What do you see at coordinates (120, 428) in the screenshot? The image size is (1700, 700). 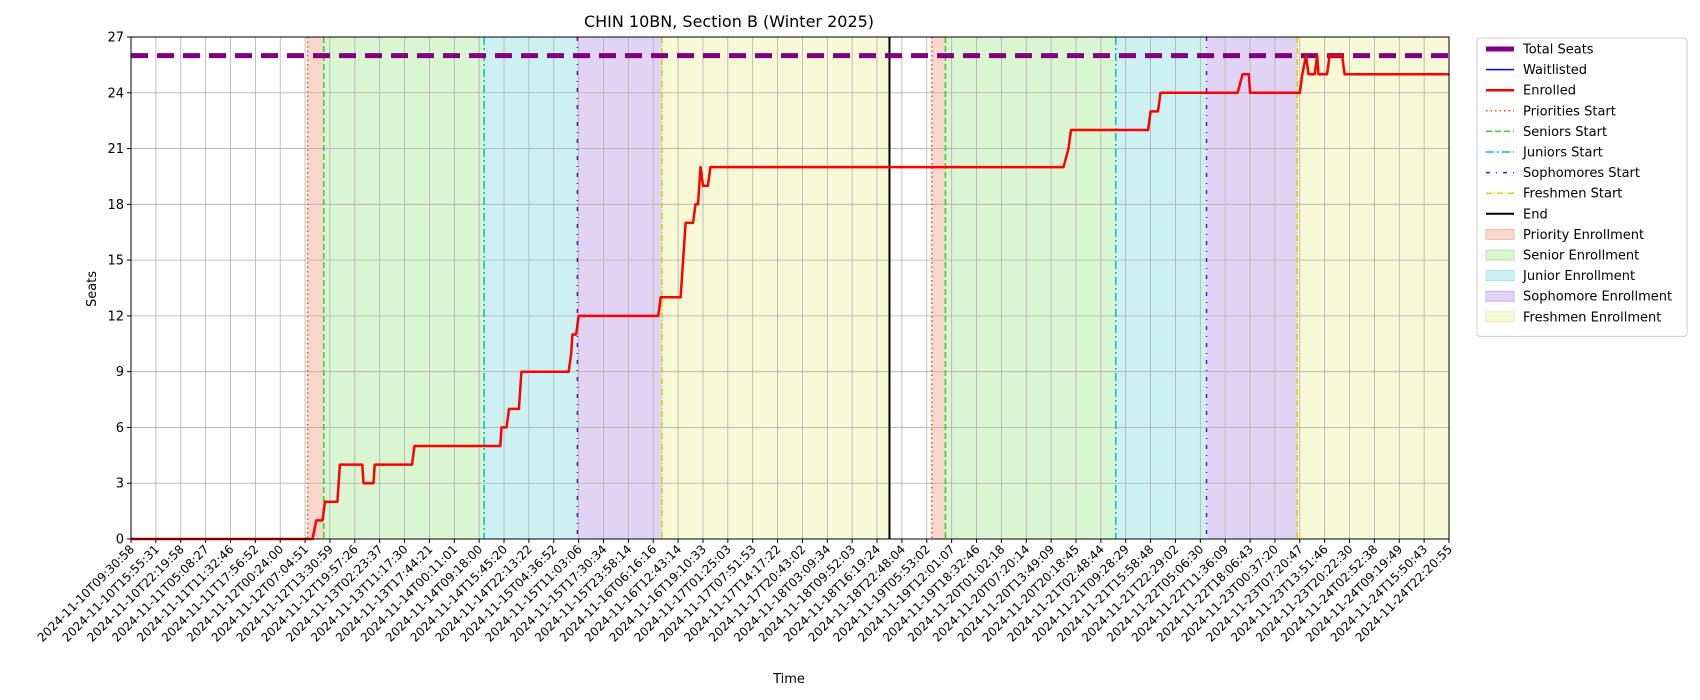 I see `y-tick-label: 6` at bounding box center [120, 428].